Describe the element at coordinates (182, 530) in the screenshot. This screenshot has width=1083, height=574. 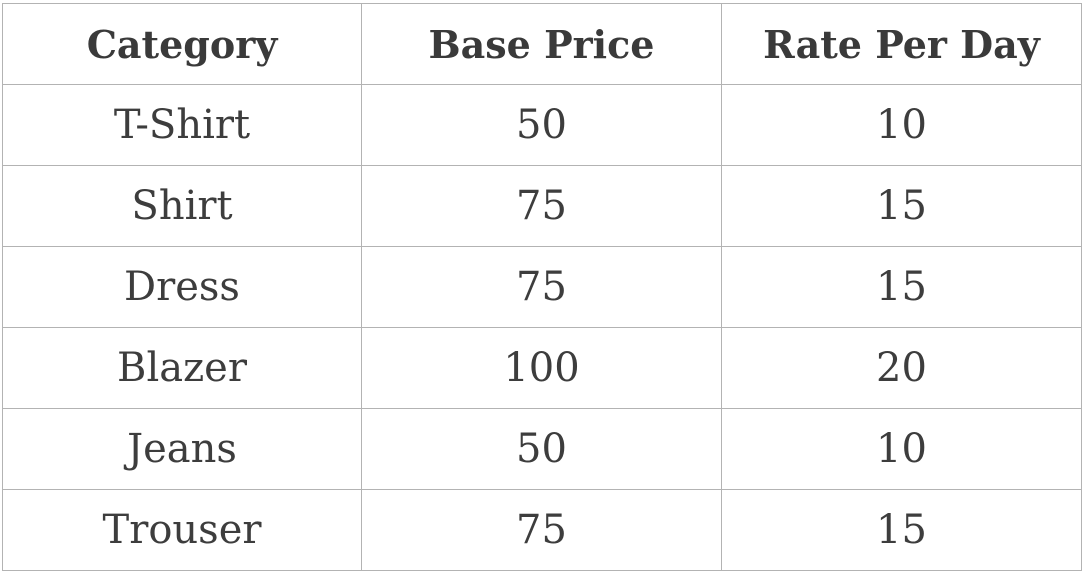
I see `category-cell: Trouser` at that location.